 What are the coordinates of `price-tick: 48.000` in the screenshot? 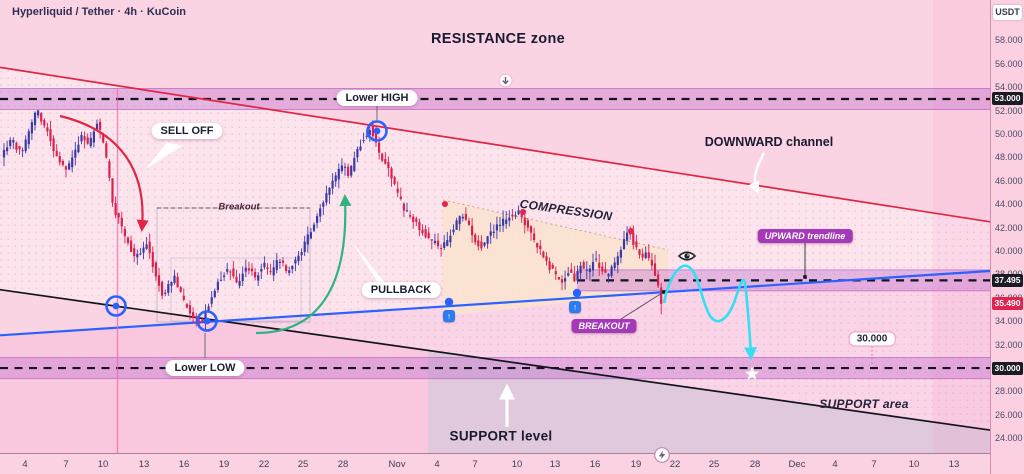 It's located at (1009, 157).